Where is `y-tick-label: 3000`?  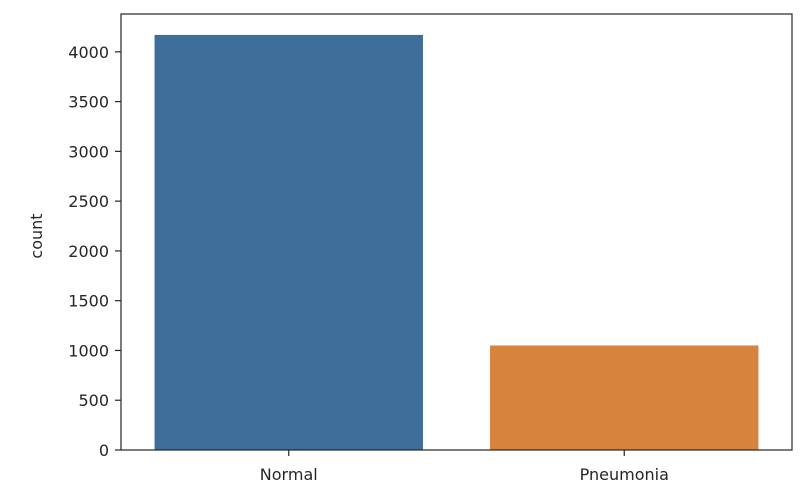
y-tick-label: 3000 is located at coordinates (88, 151).